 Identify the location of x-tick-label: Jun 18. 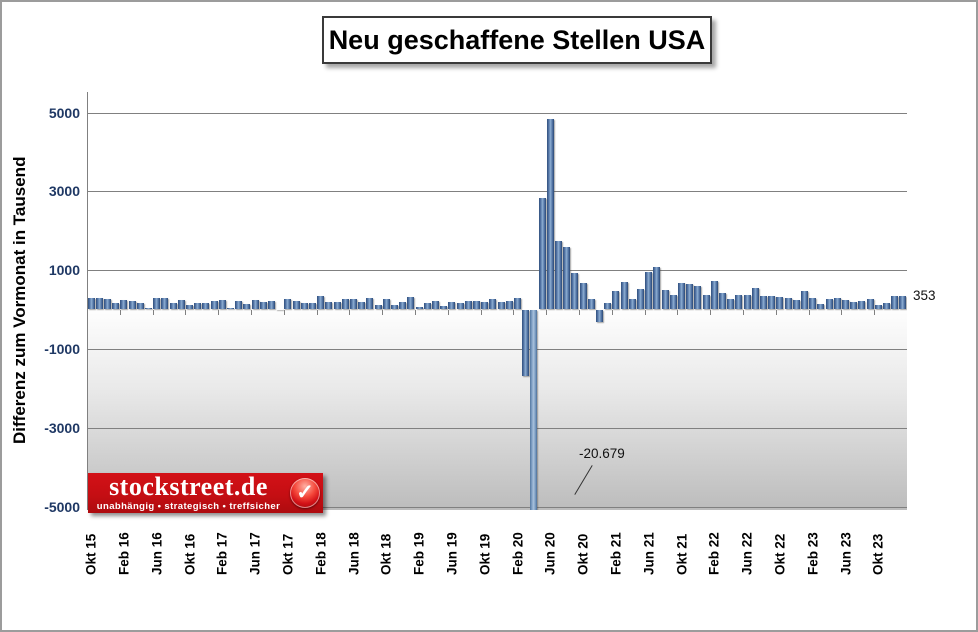
(353, 554).